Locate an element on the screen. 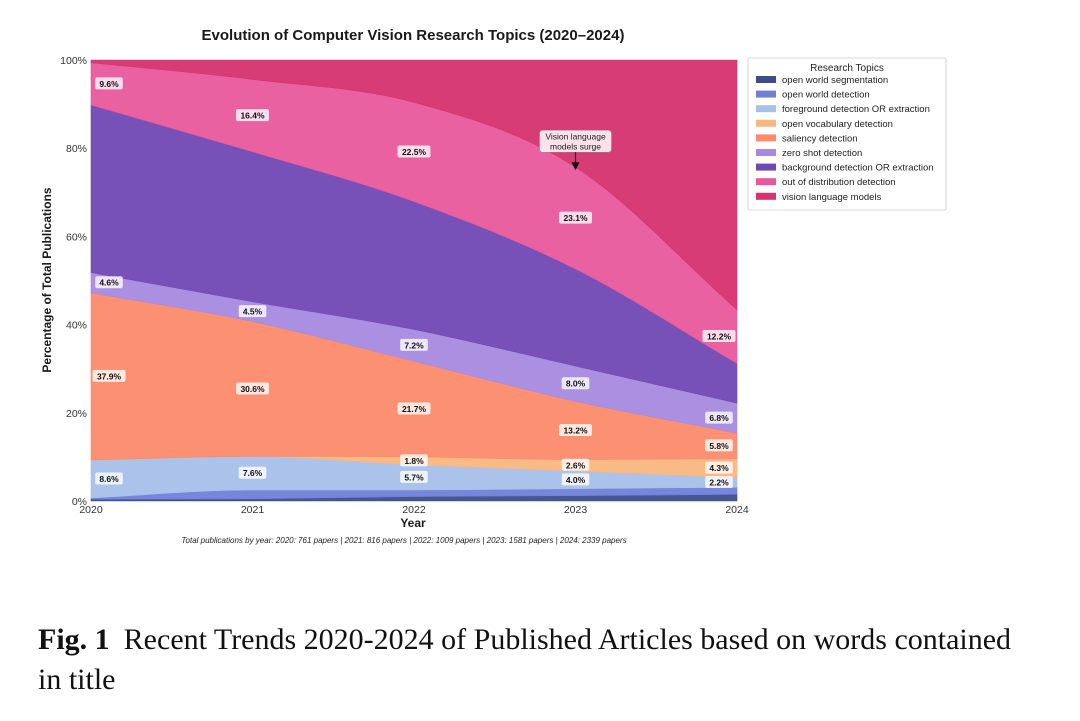 This screenshot has height=721, width=1080. svg-text: 4.3% is located at coordinates (719, 468).